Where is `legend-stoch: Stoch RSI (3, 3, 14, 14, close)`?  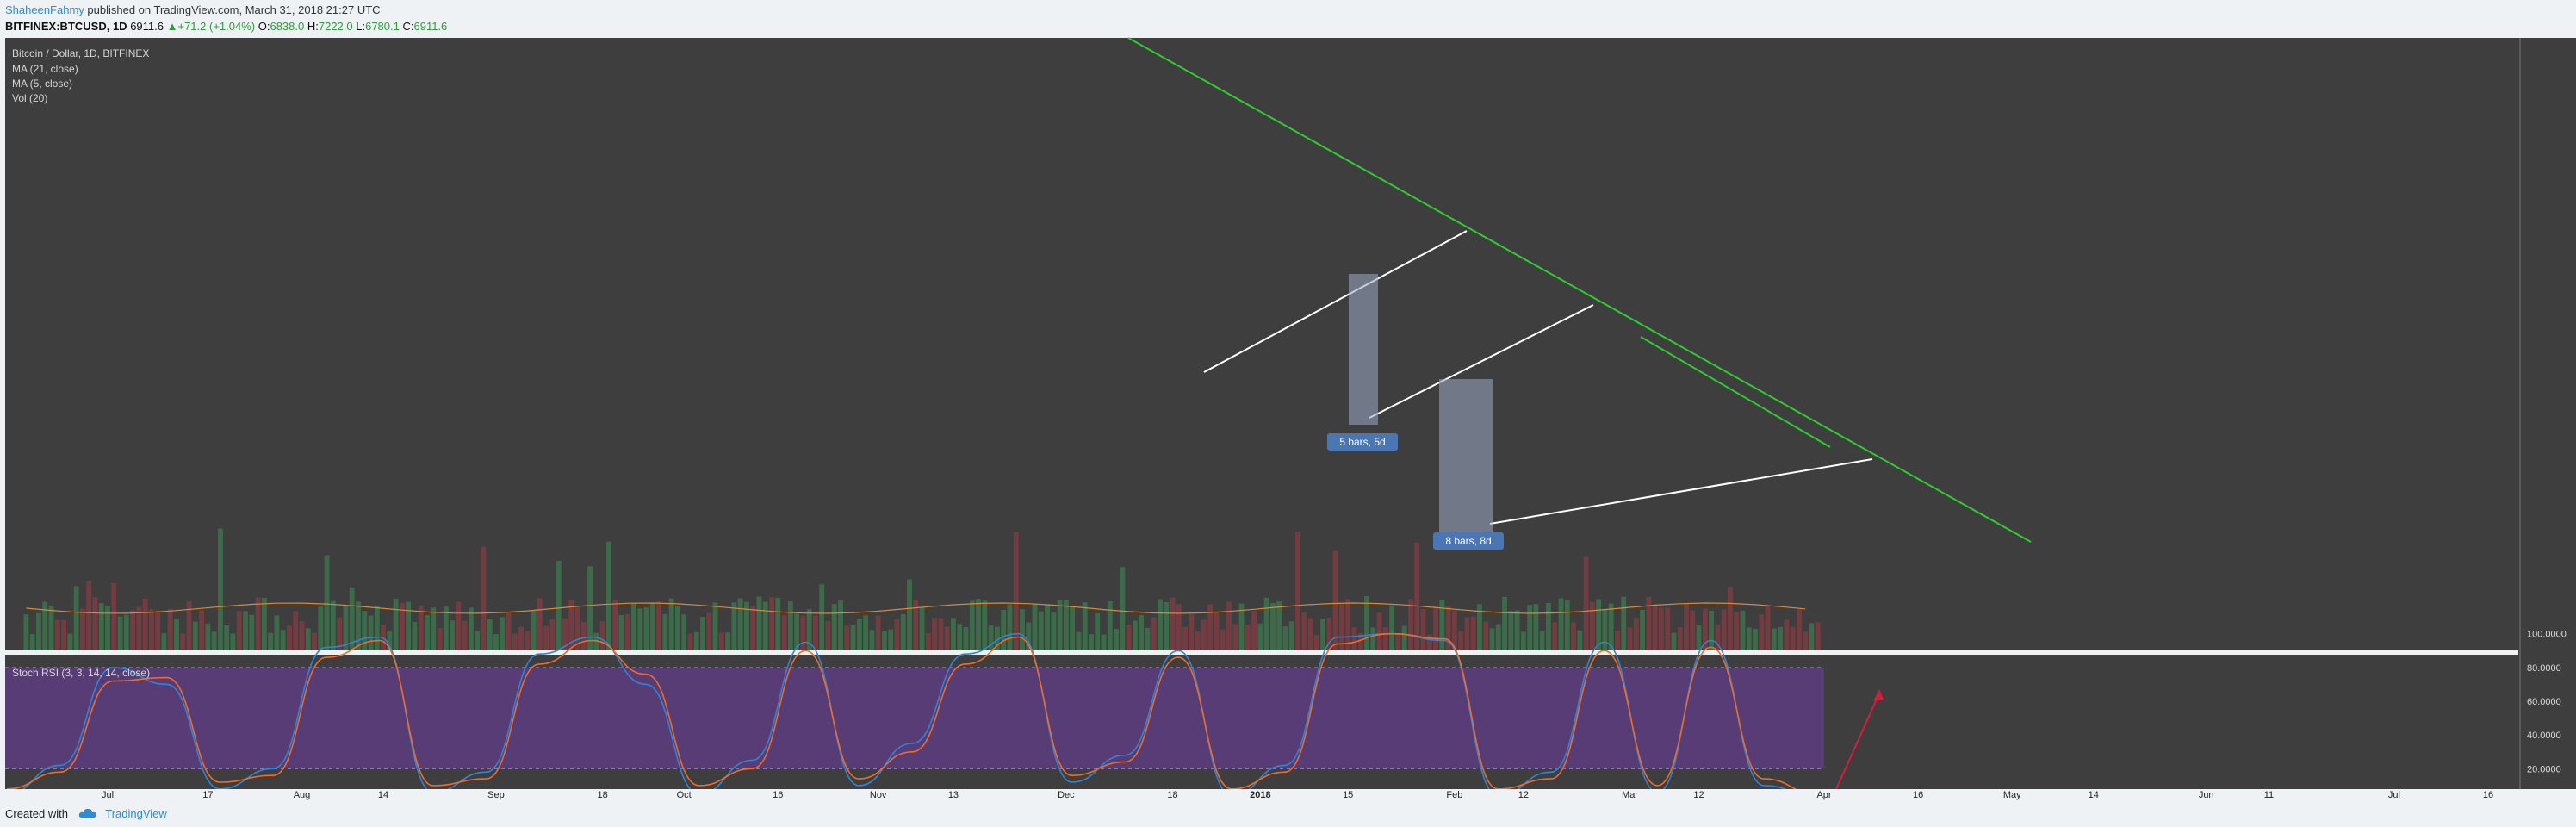 legend-stoch: Stoch RSI (3, 3, 14, 14, close) is located at coordinates (82, 673).